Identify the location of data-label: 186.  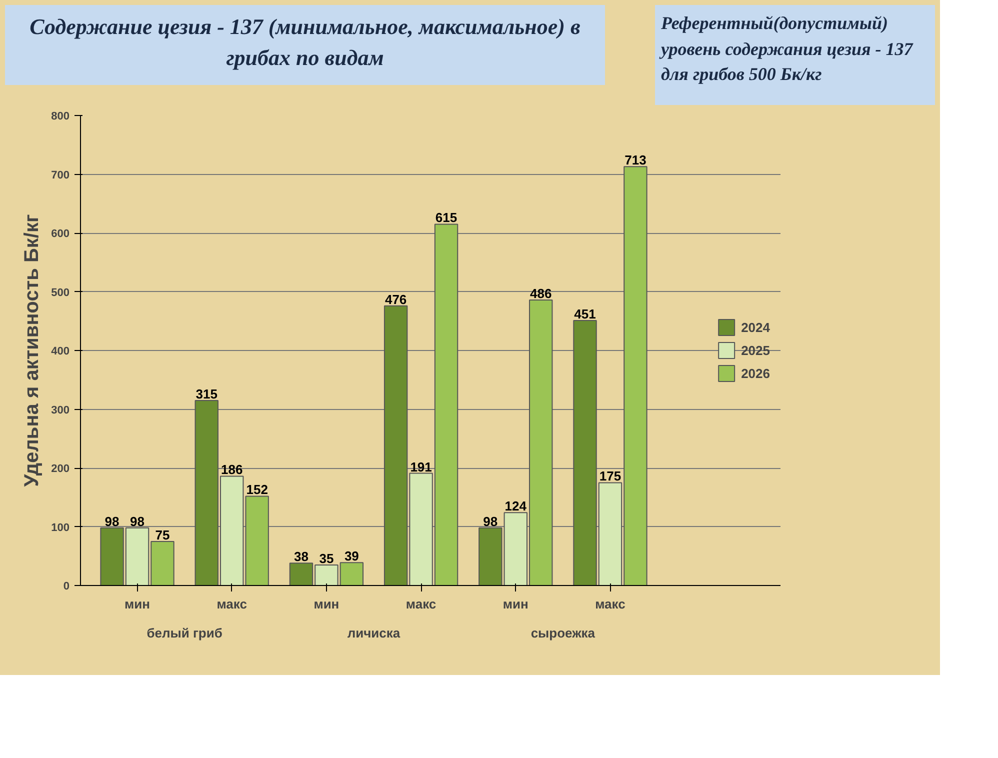
(232, 470).